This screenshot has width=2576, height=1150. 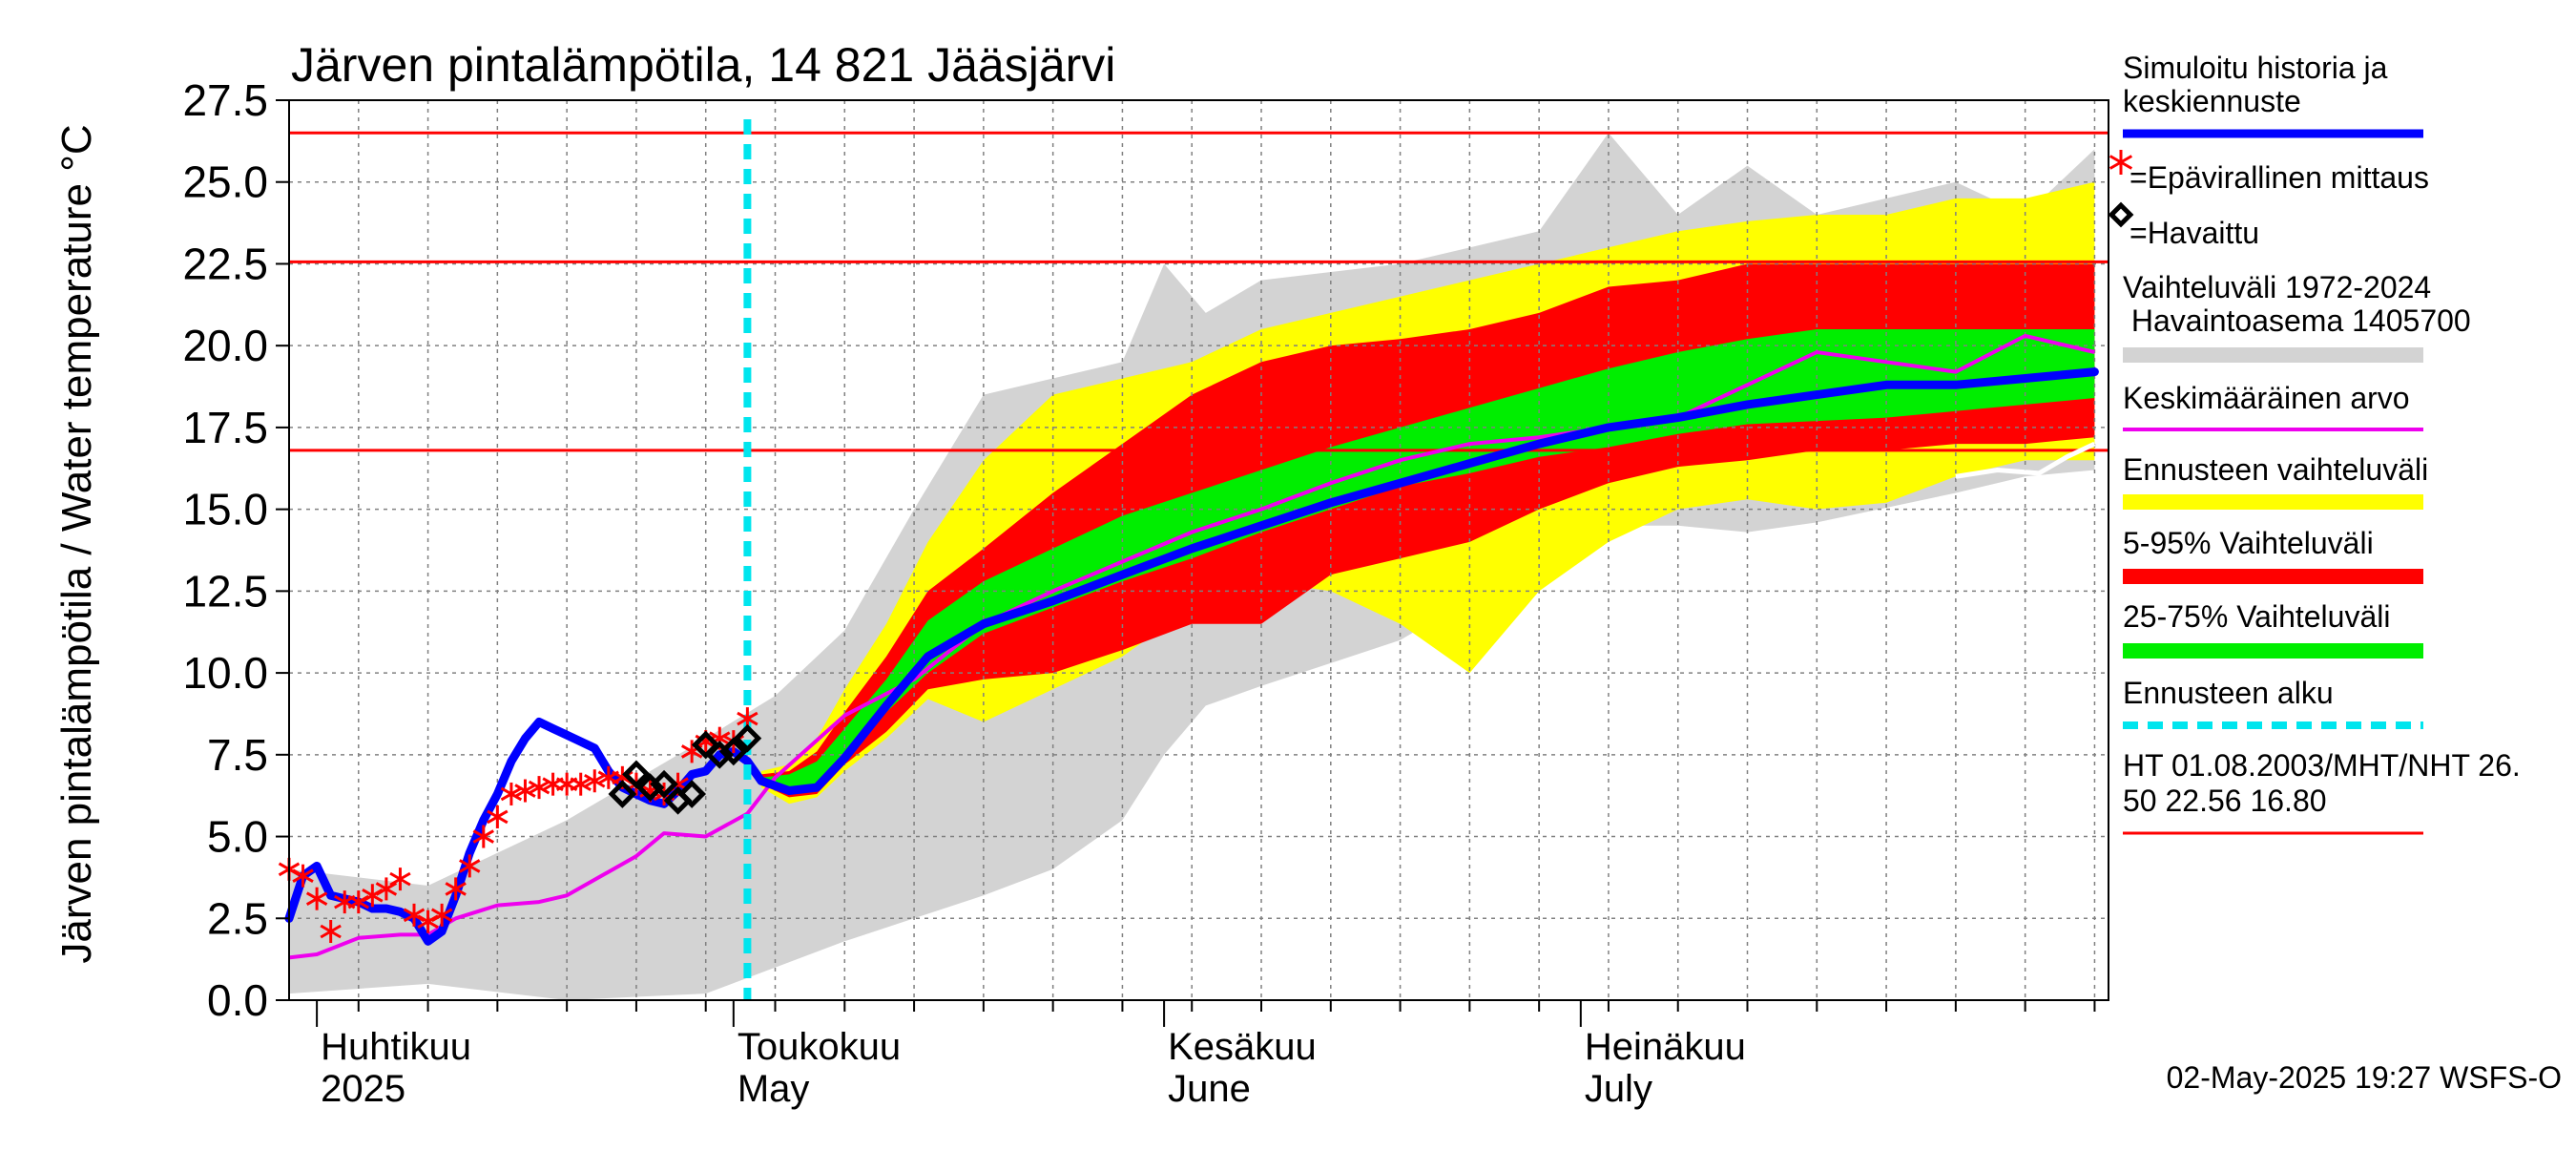 I want to click on y-tick-label: 27.5, so click(x=225, y=100).